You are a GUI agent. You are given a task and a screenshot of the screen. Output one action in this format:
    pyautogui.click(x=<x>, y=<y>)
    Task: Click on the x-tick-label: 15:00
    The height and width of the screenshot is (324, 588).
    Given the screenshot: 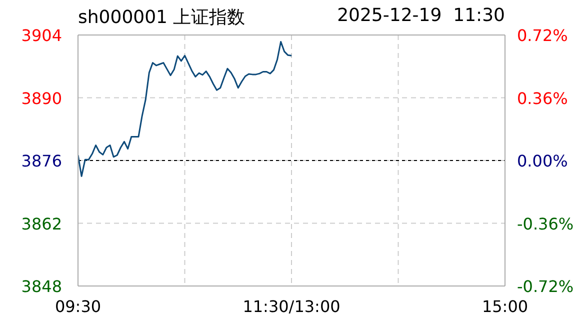 What is the action you would take?
    pyautogui.click(x=505, y=306)
    